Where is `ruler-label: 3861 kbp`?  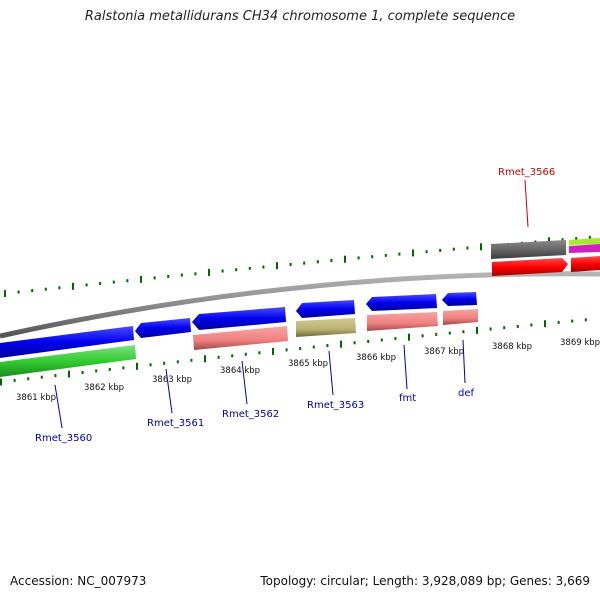
ruler-label: 3861 kbp is located at coordinates (36, 398).